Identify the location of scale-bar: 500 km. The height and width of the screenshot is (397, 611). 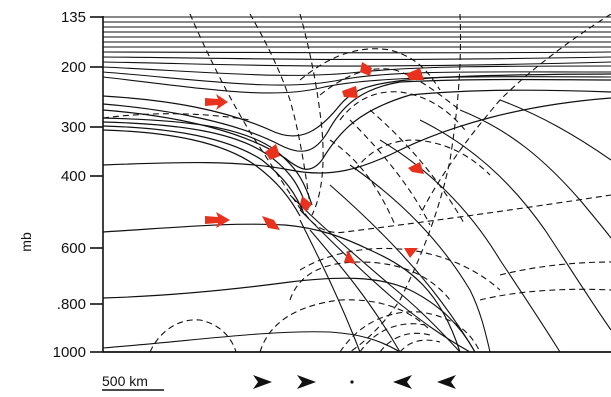
(133, 382).